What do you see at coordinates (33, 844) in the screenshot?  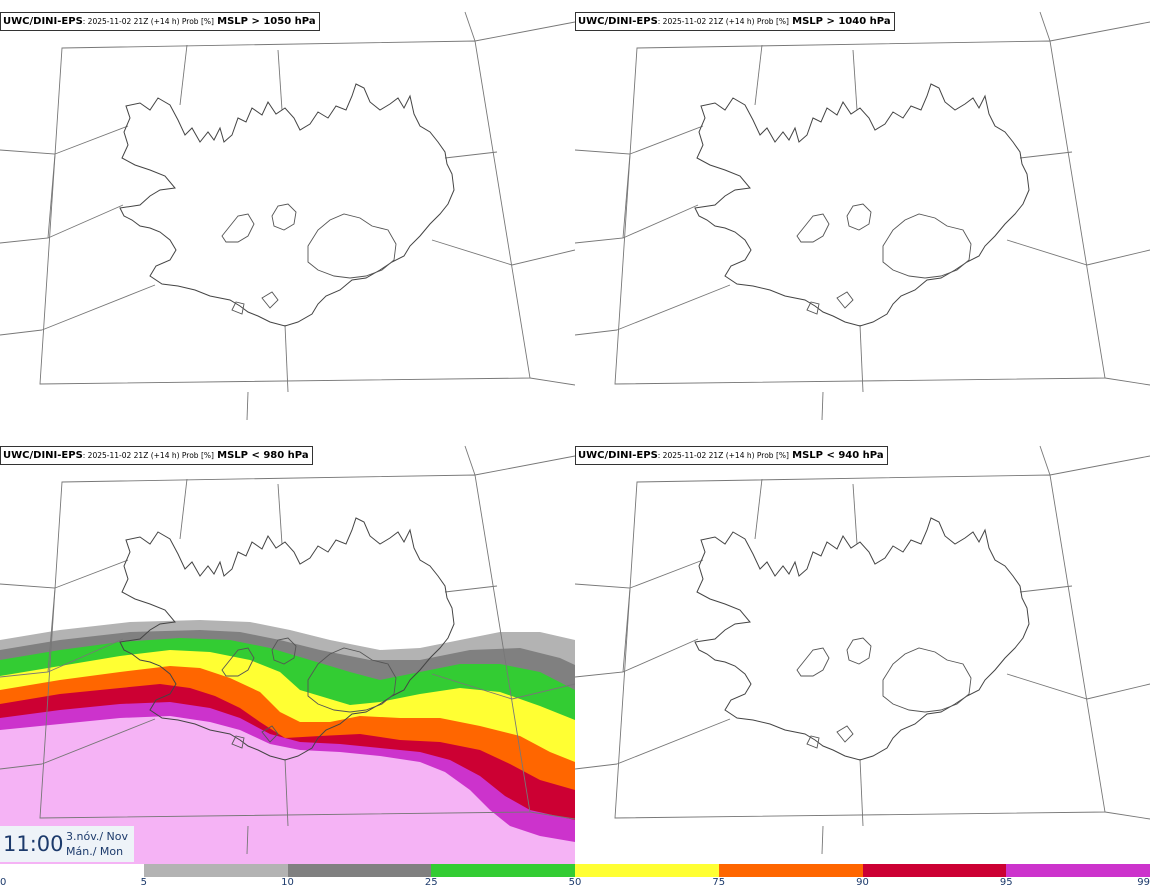 I see `valid-time: 11:00` at bounding box center [33, 844].